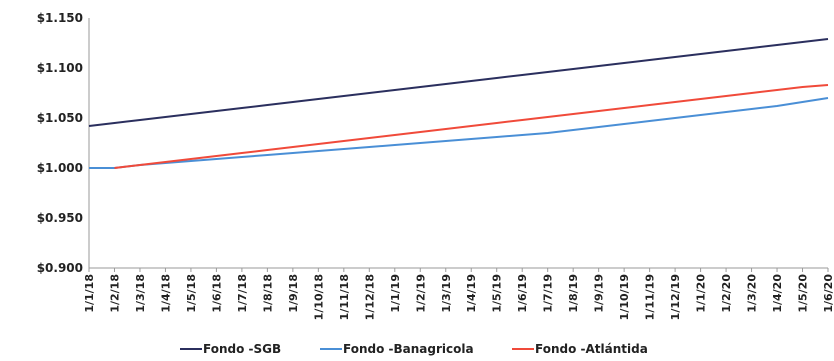 Image resolution: width=834 pixels, height=361 pixels. I want to click on x-tick-label: 1/1/20, so click(701, 293).